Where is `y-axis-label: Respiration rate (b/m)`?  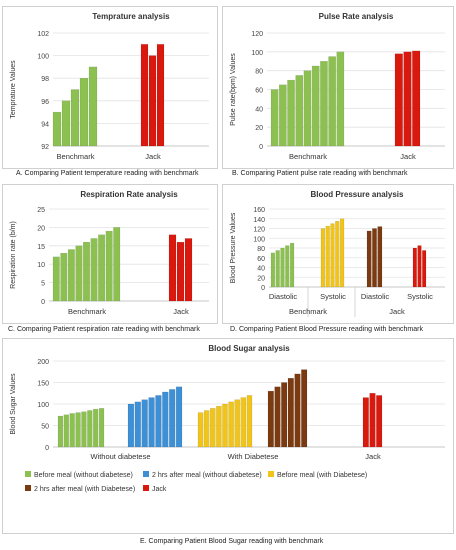
y-axis-label: Respiration rate (b/m) is located at coordinates (13, 255).